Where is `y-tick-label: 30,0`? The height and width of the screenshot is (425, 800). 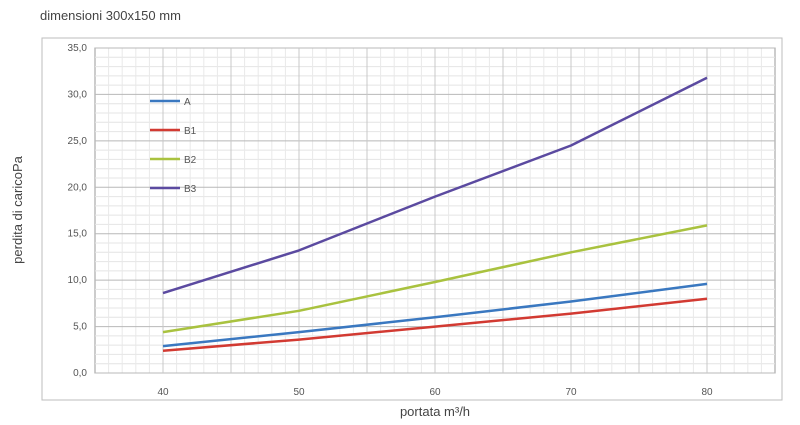 y-tick-label: 30,0 is located at coordinates (78, 94).